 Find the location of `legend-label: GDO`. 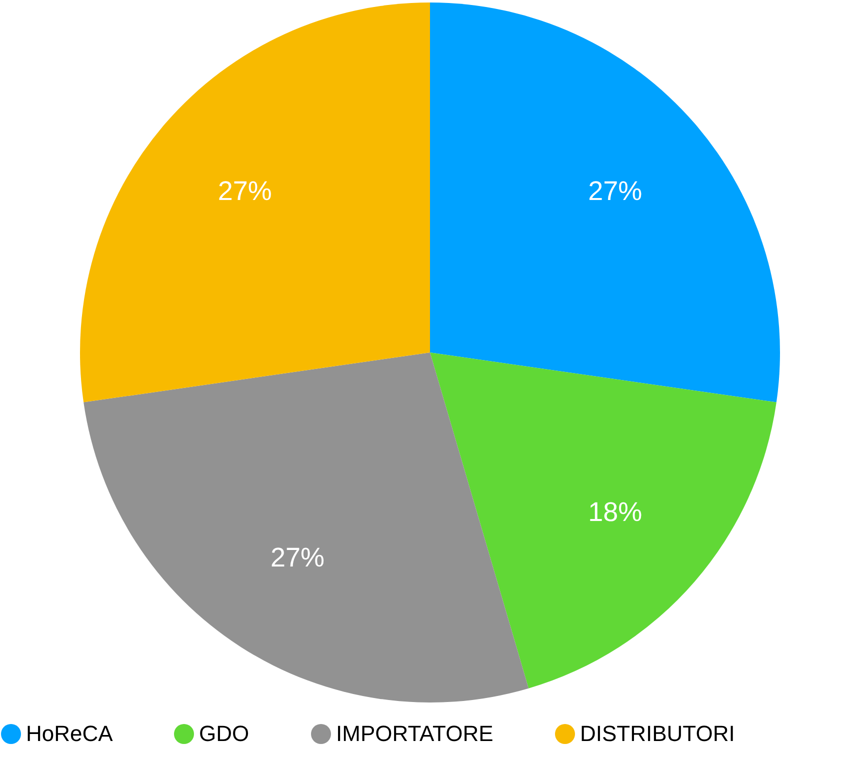

legend-label: GDO is located at coordinates (224, 733).